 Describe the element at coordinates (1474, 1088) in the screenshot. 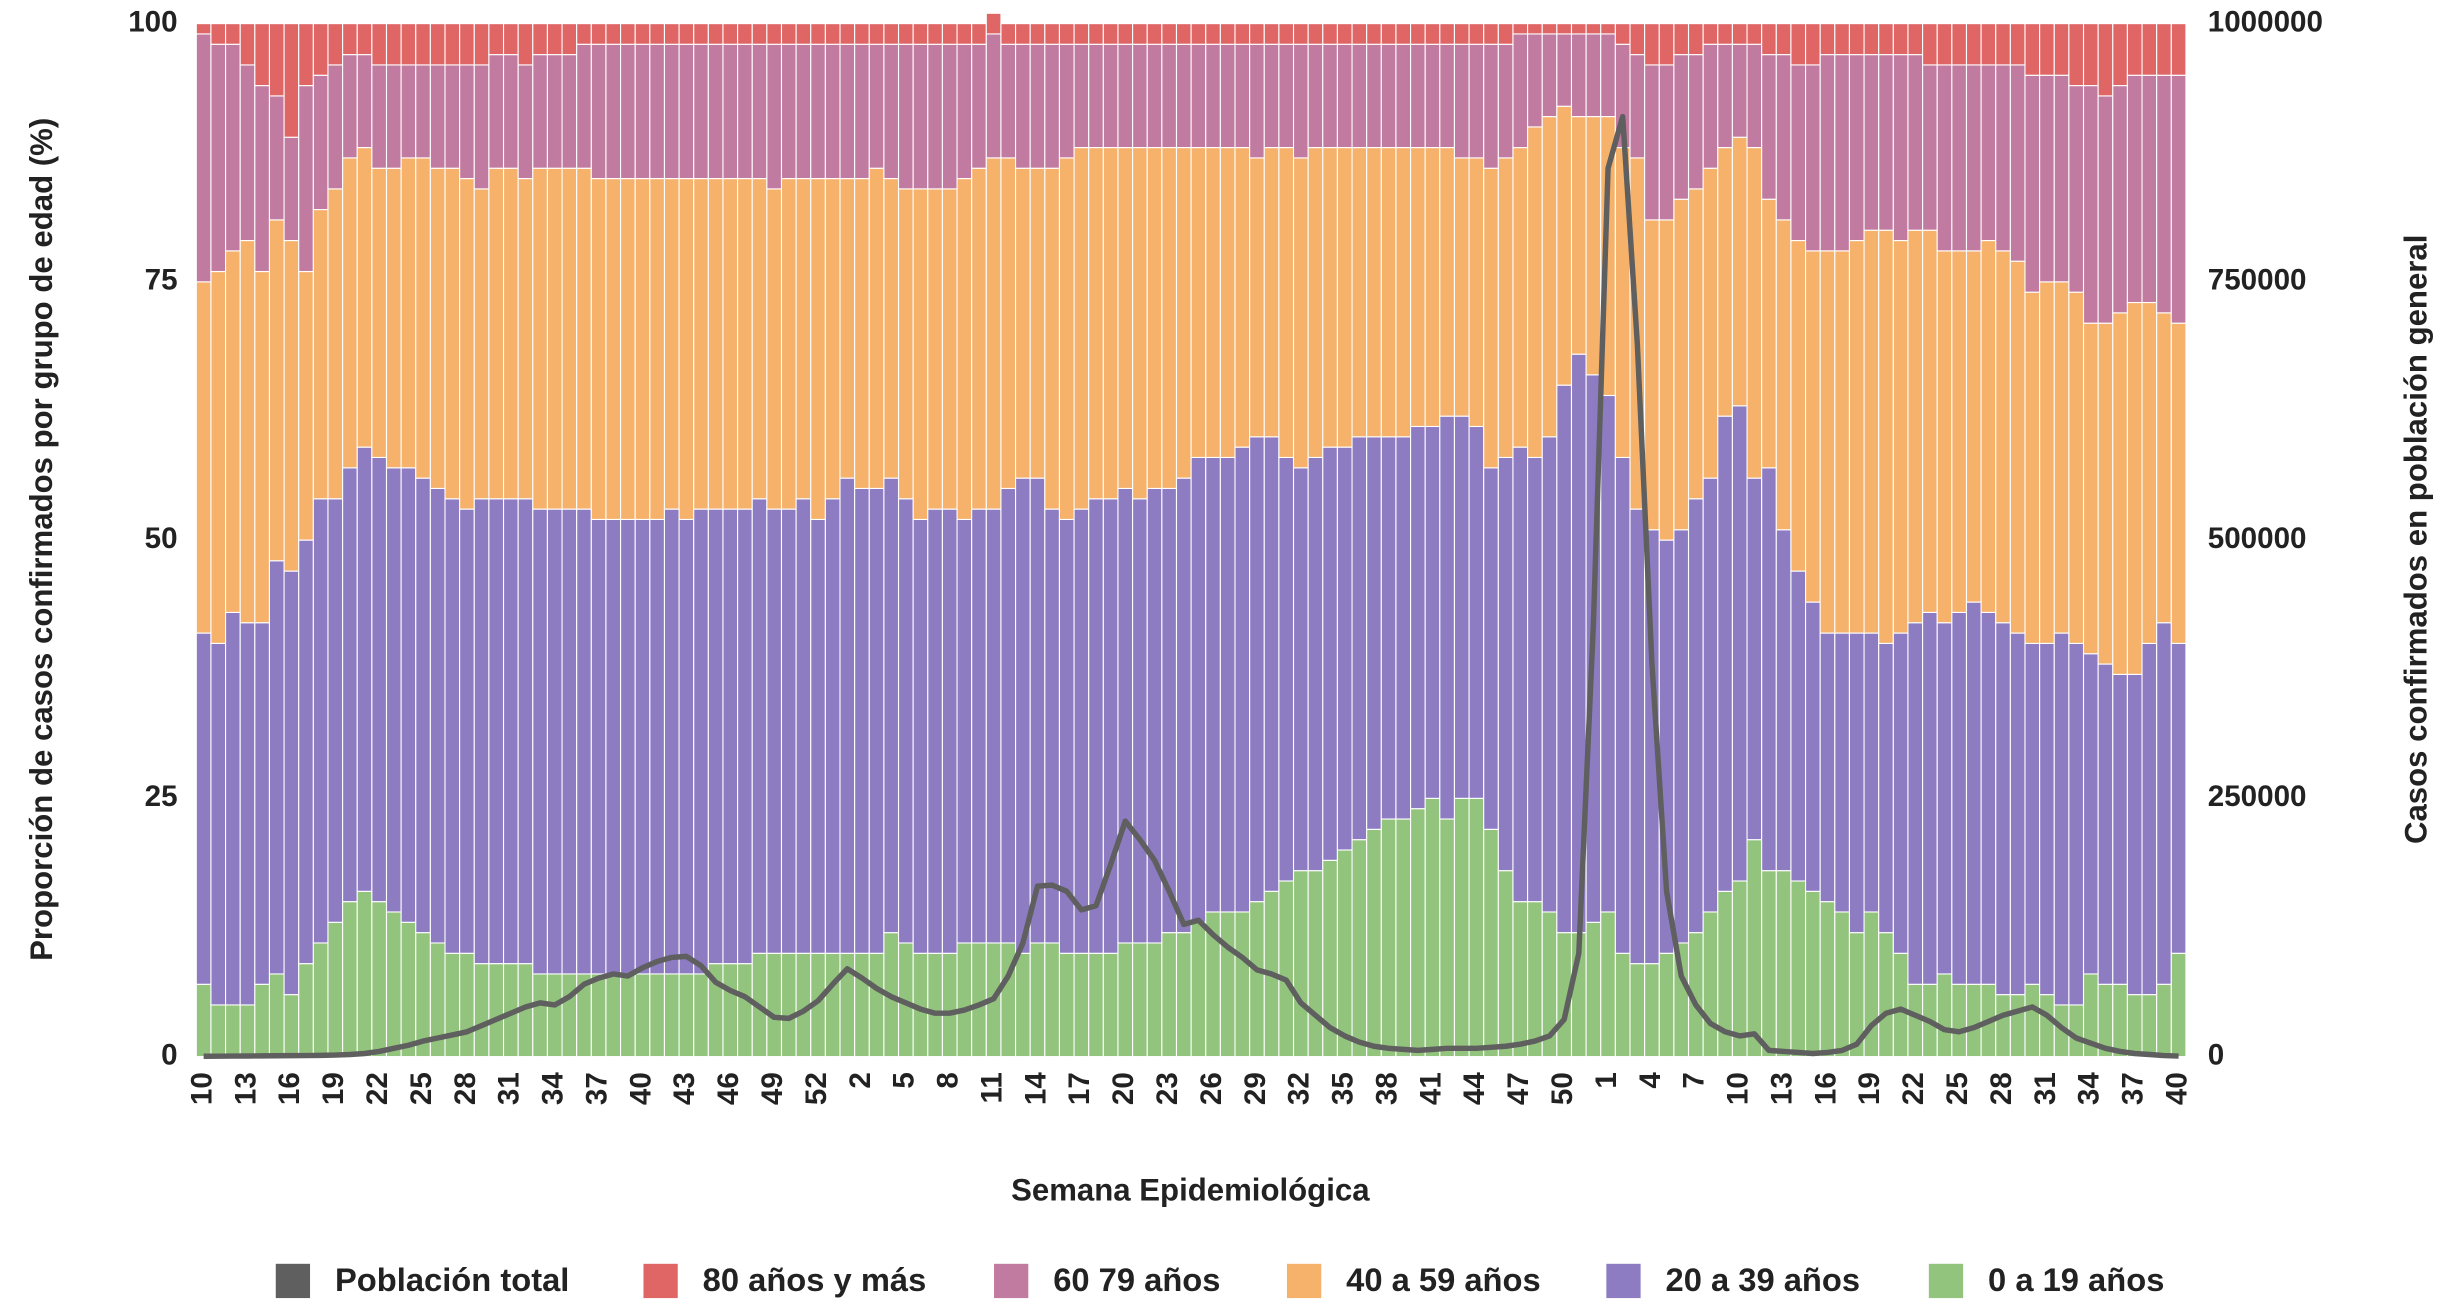

I see `x-tick-label: 44` at that location.